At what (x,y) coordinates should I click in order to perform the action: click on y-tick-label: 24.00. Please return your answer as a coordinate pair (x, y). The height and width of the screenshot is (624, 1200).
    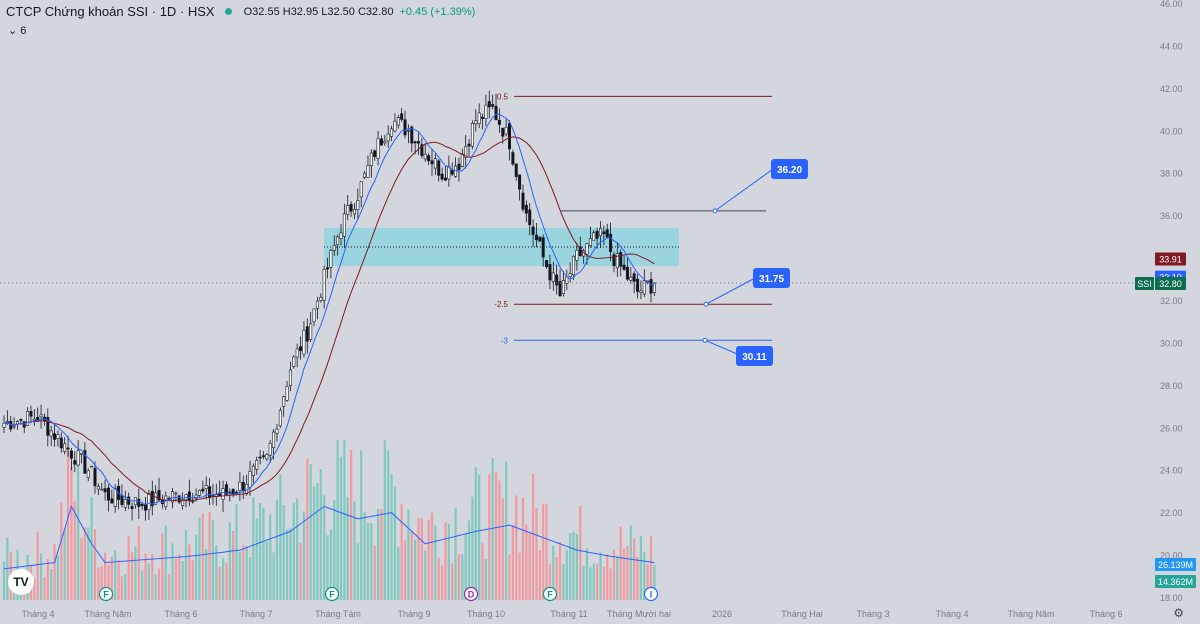
    Looking at the image, I should click on (1171, 471).